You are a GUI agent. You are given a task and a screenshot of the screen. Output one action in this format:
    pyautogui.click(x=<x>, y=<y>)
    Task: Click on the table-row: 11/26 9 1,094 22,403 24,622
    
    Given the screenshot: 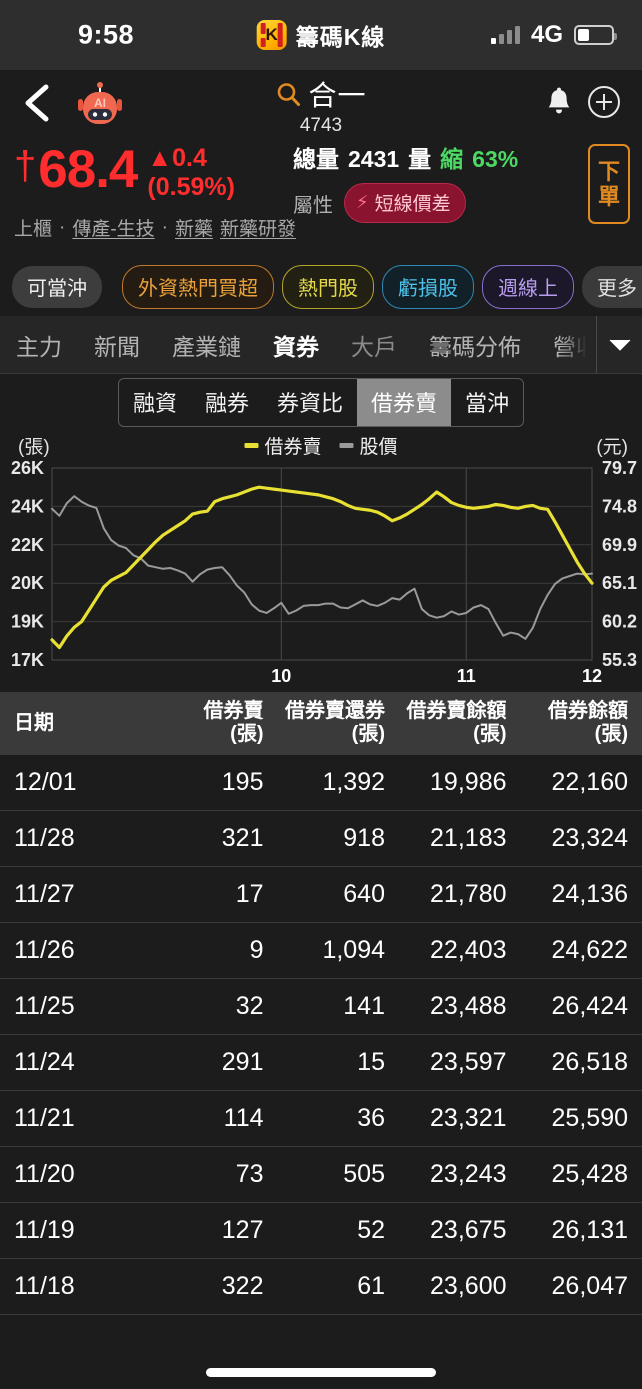 What is the action you would take?
    pyautogui.click(x=321, y=951)
    